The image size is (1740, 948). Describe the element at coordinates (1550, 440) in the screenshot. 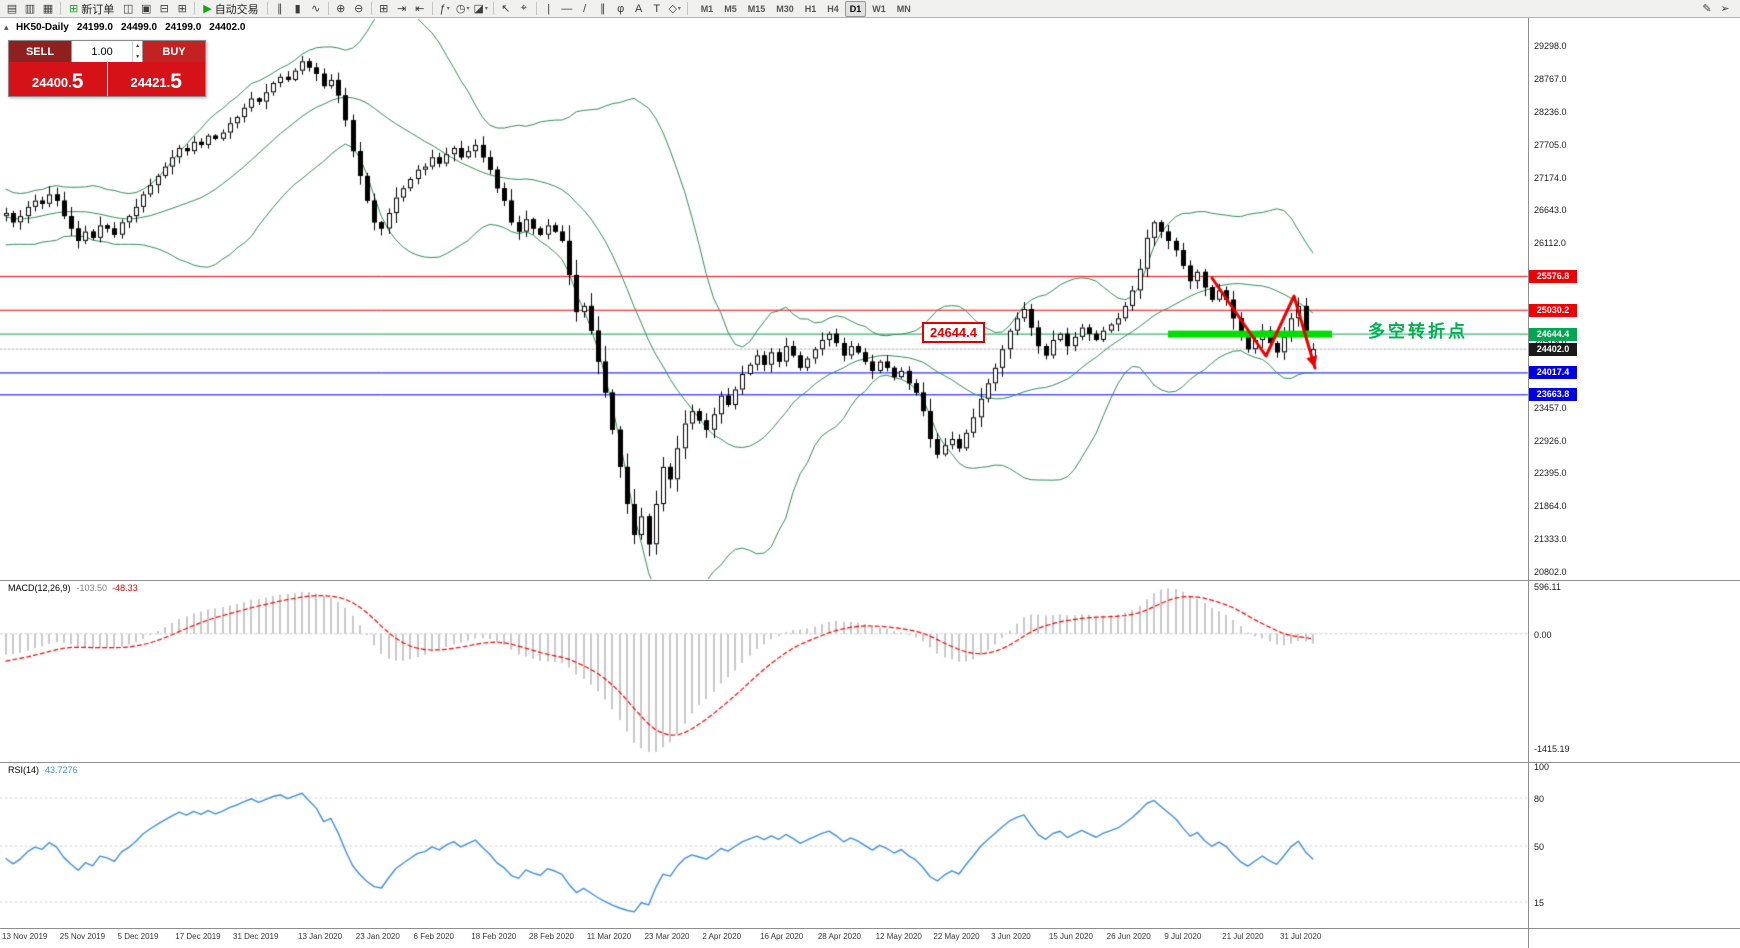

I see `price-axis-label: 22926.0` at that location.